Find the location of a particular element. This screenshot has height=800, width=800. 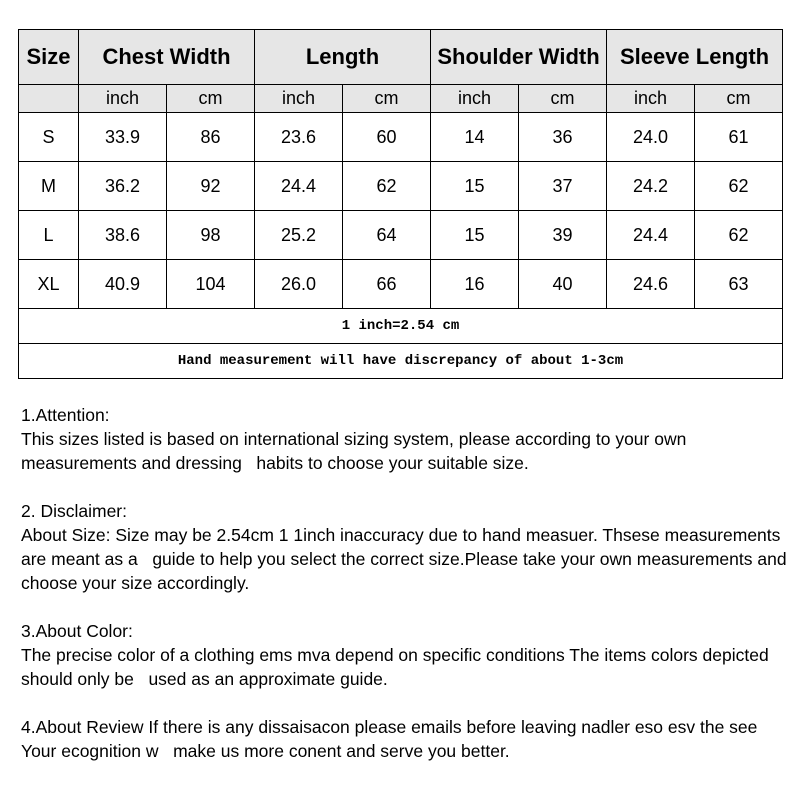

size-cell: S is located at coordinates (48, 137).